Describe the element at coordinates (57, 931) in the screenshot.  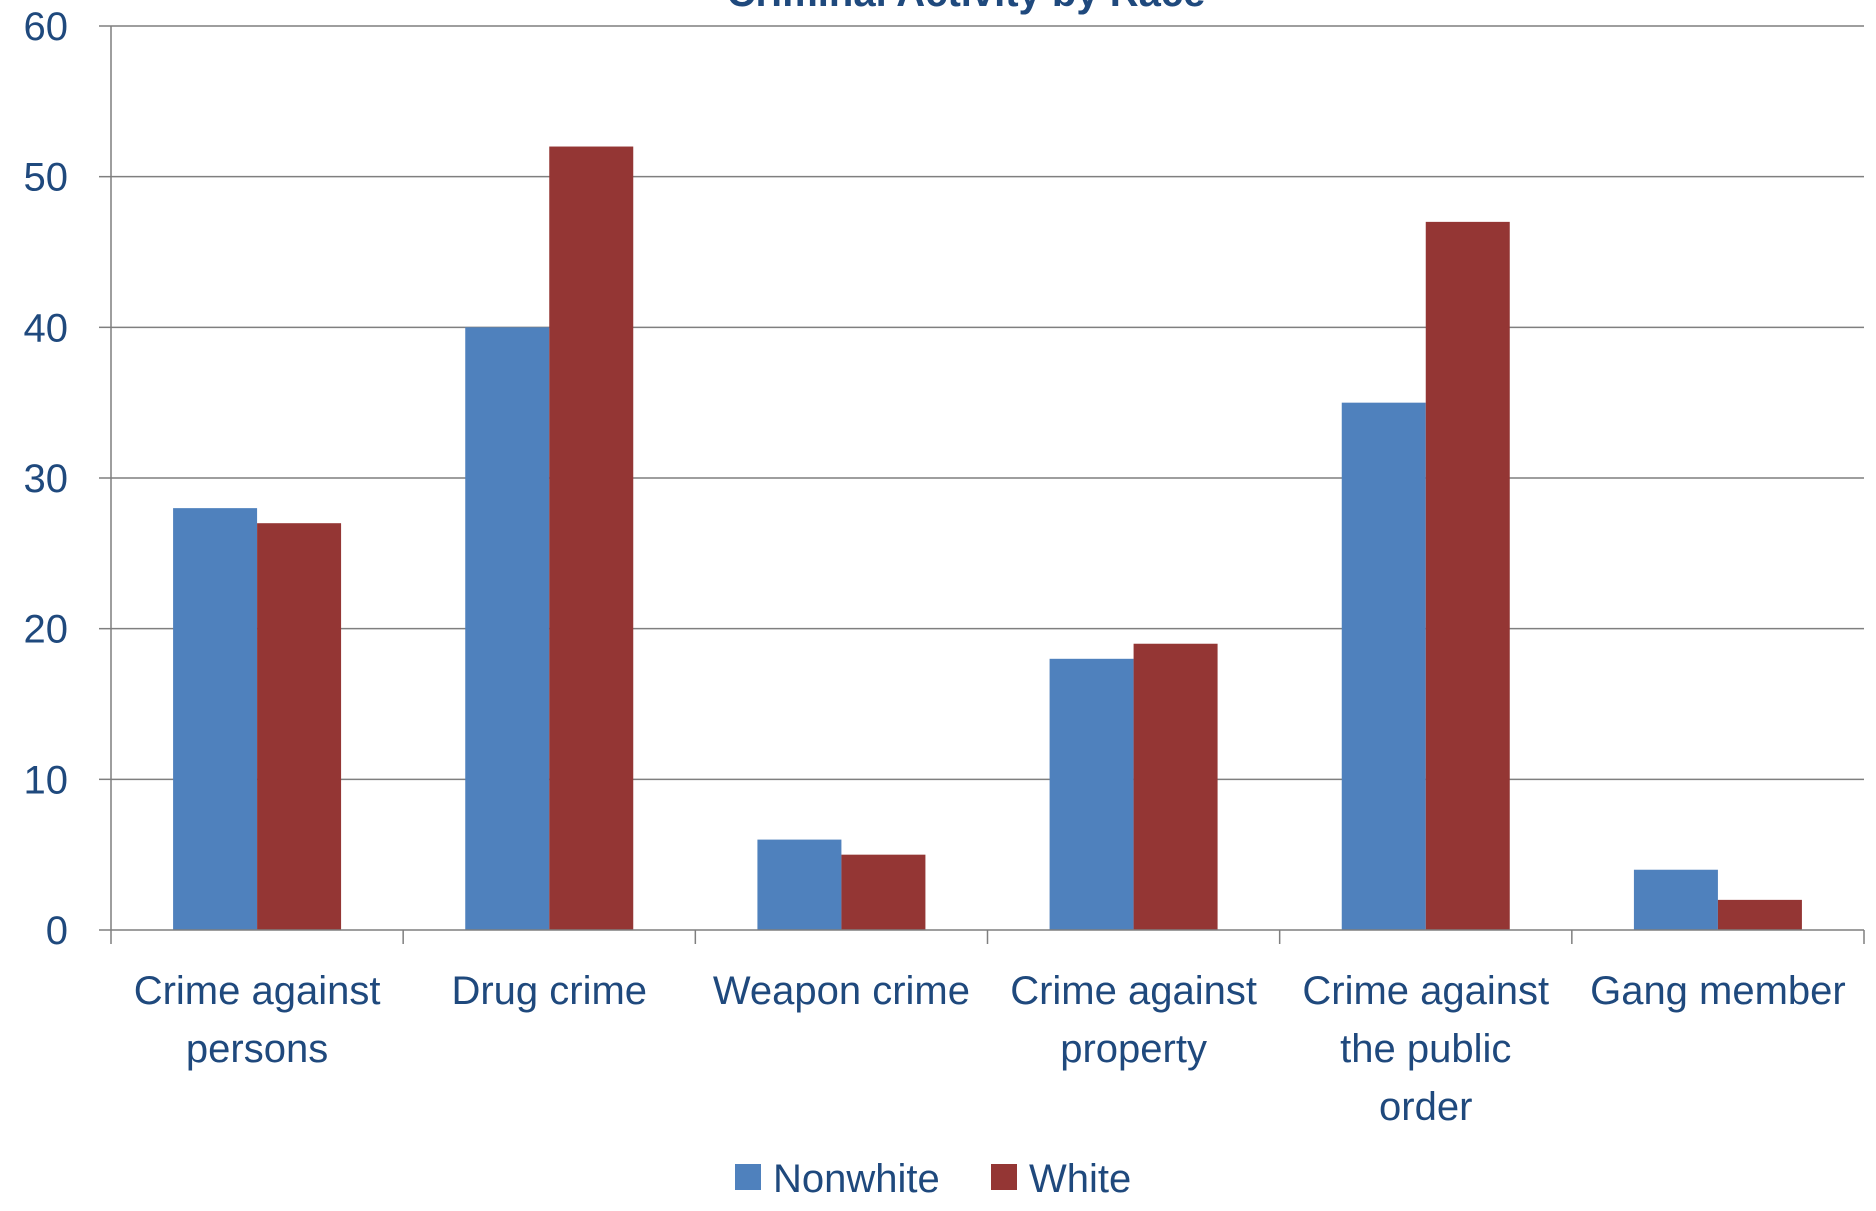
I see `y-tick-label: 0` at that location.